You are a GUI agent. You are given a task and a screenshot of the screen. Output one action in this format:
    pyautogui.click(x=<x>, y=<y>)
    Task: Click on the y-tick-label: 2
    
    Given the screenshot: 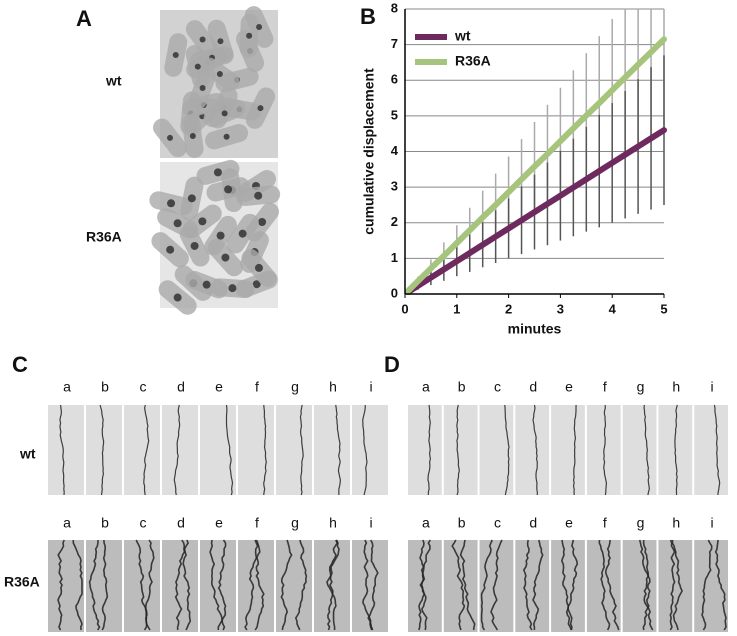 What is the action you would take?
    pyautogui.click(x=394, y=221)
    